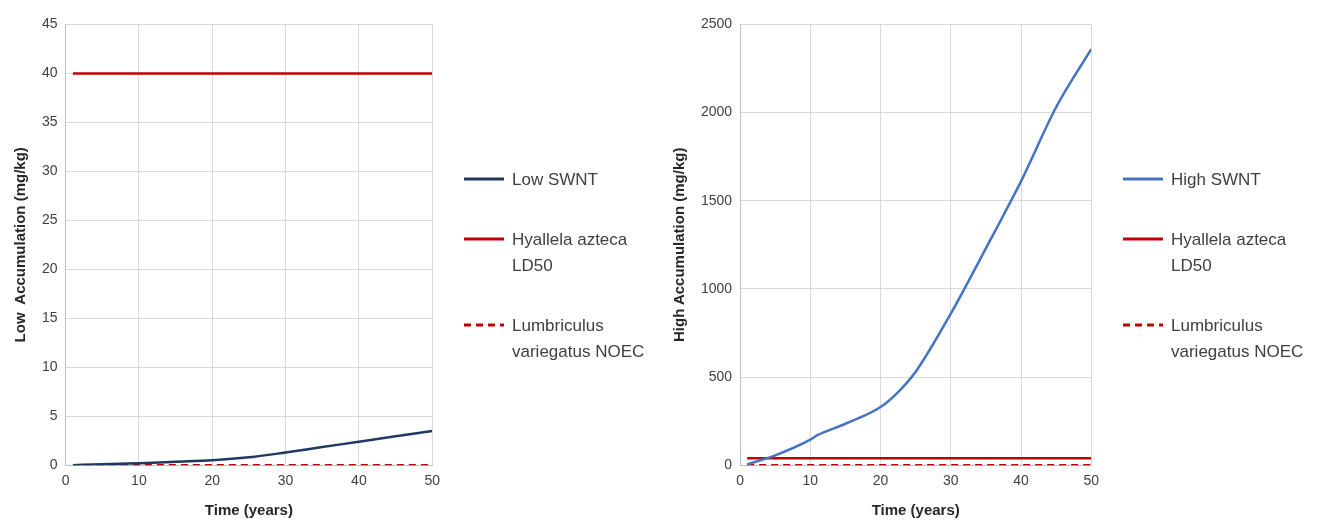 The width and height of the screenshot is (1334, 524). I want to click on legend-label: High SWNT, so click(1216, 180).